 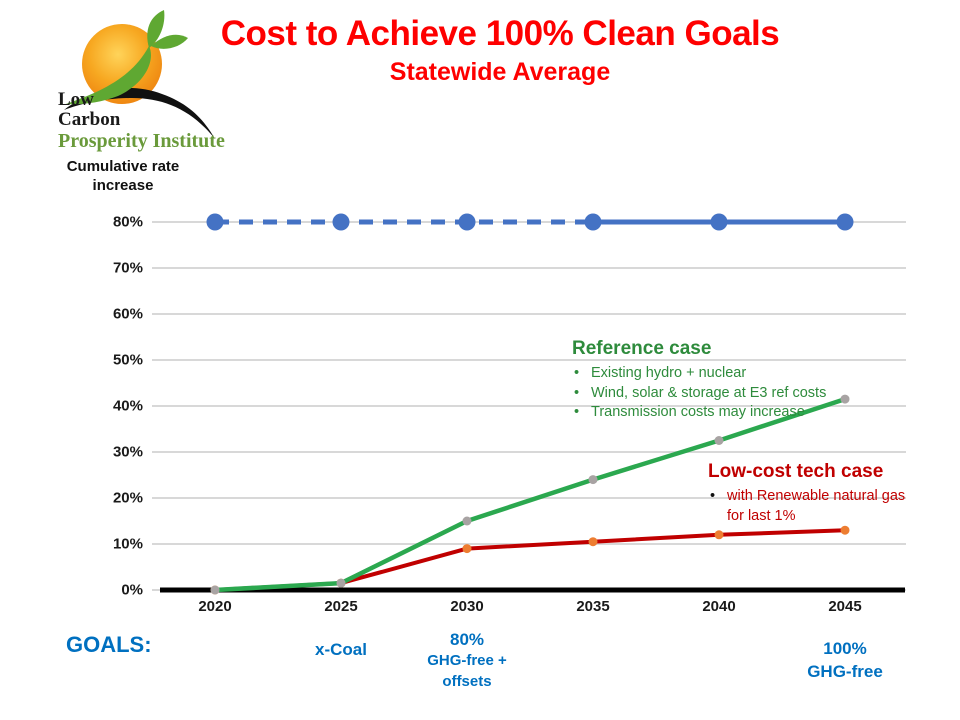 I want to click on x-axis-tick-label: 2040, so click(x=719, y=606).